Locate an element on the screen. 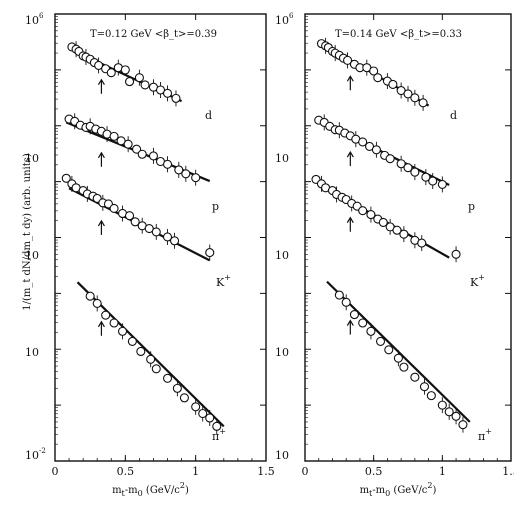 The image size is (514, 510). x-axis-label-sub: t is located at coordinates (124, 493).